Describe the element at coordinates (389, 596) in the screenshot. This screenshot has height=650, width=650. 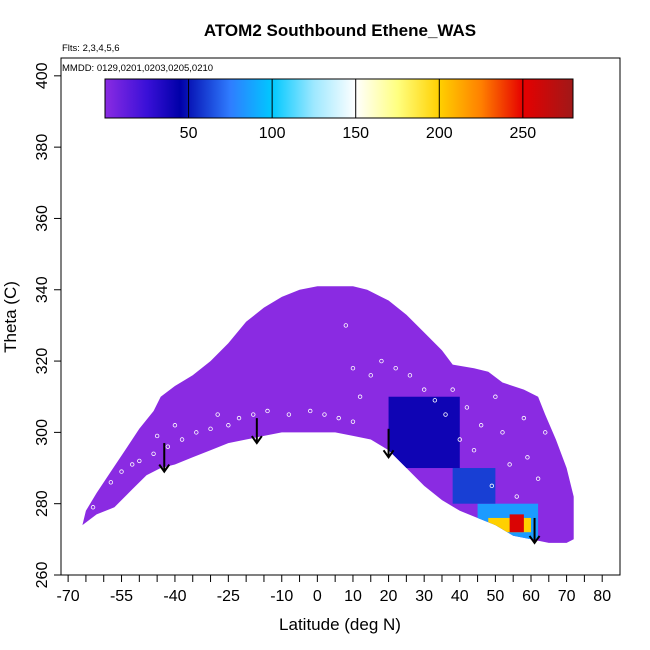
I see `x-tick-label: 20` at that location.